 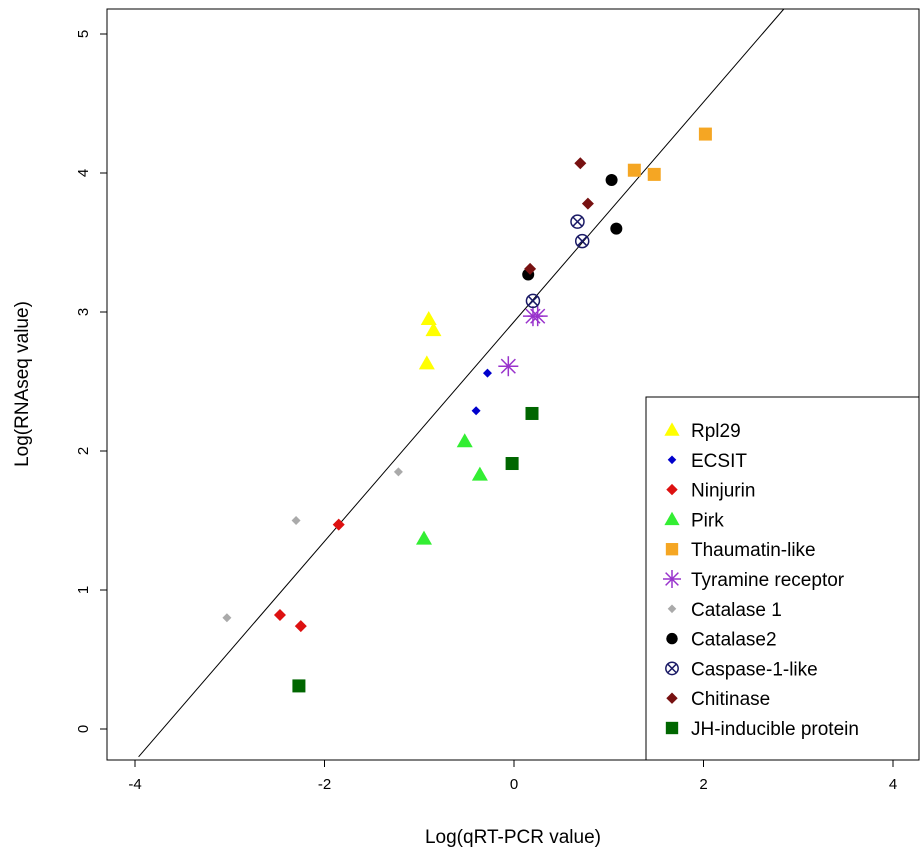 What do you see at coordinates (91, 381) in the screenshot?
I see `y-axis: 0 1 2 3 4 5` at bounding box center [91, 381].